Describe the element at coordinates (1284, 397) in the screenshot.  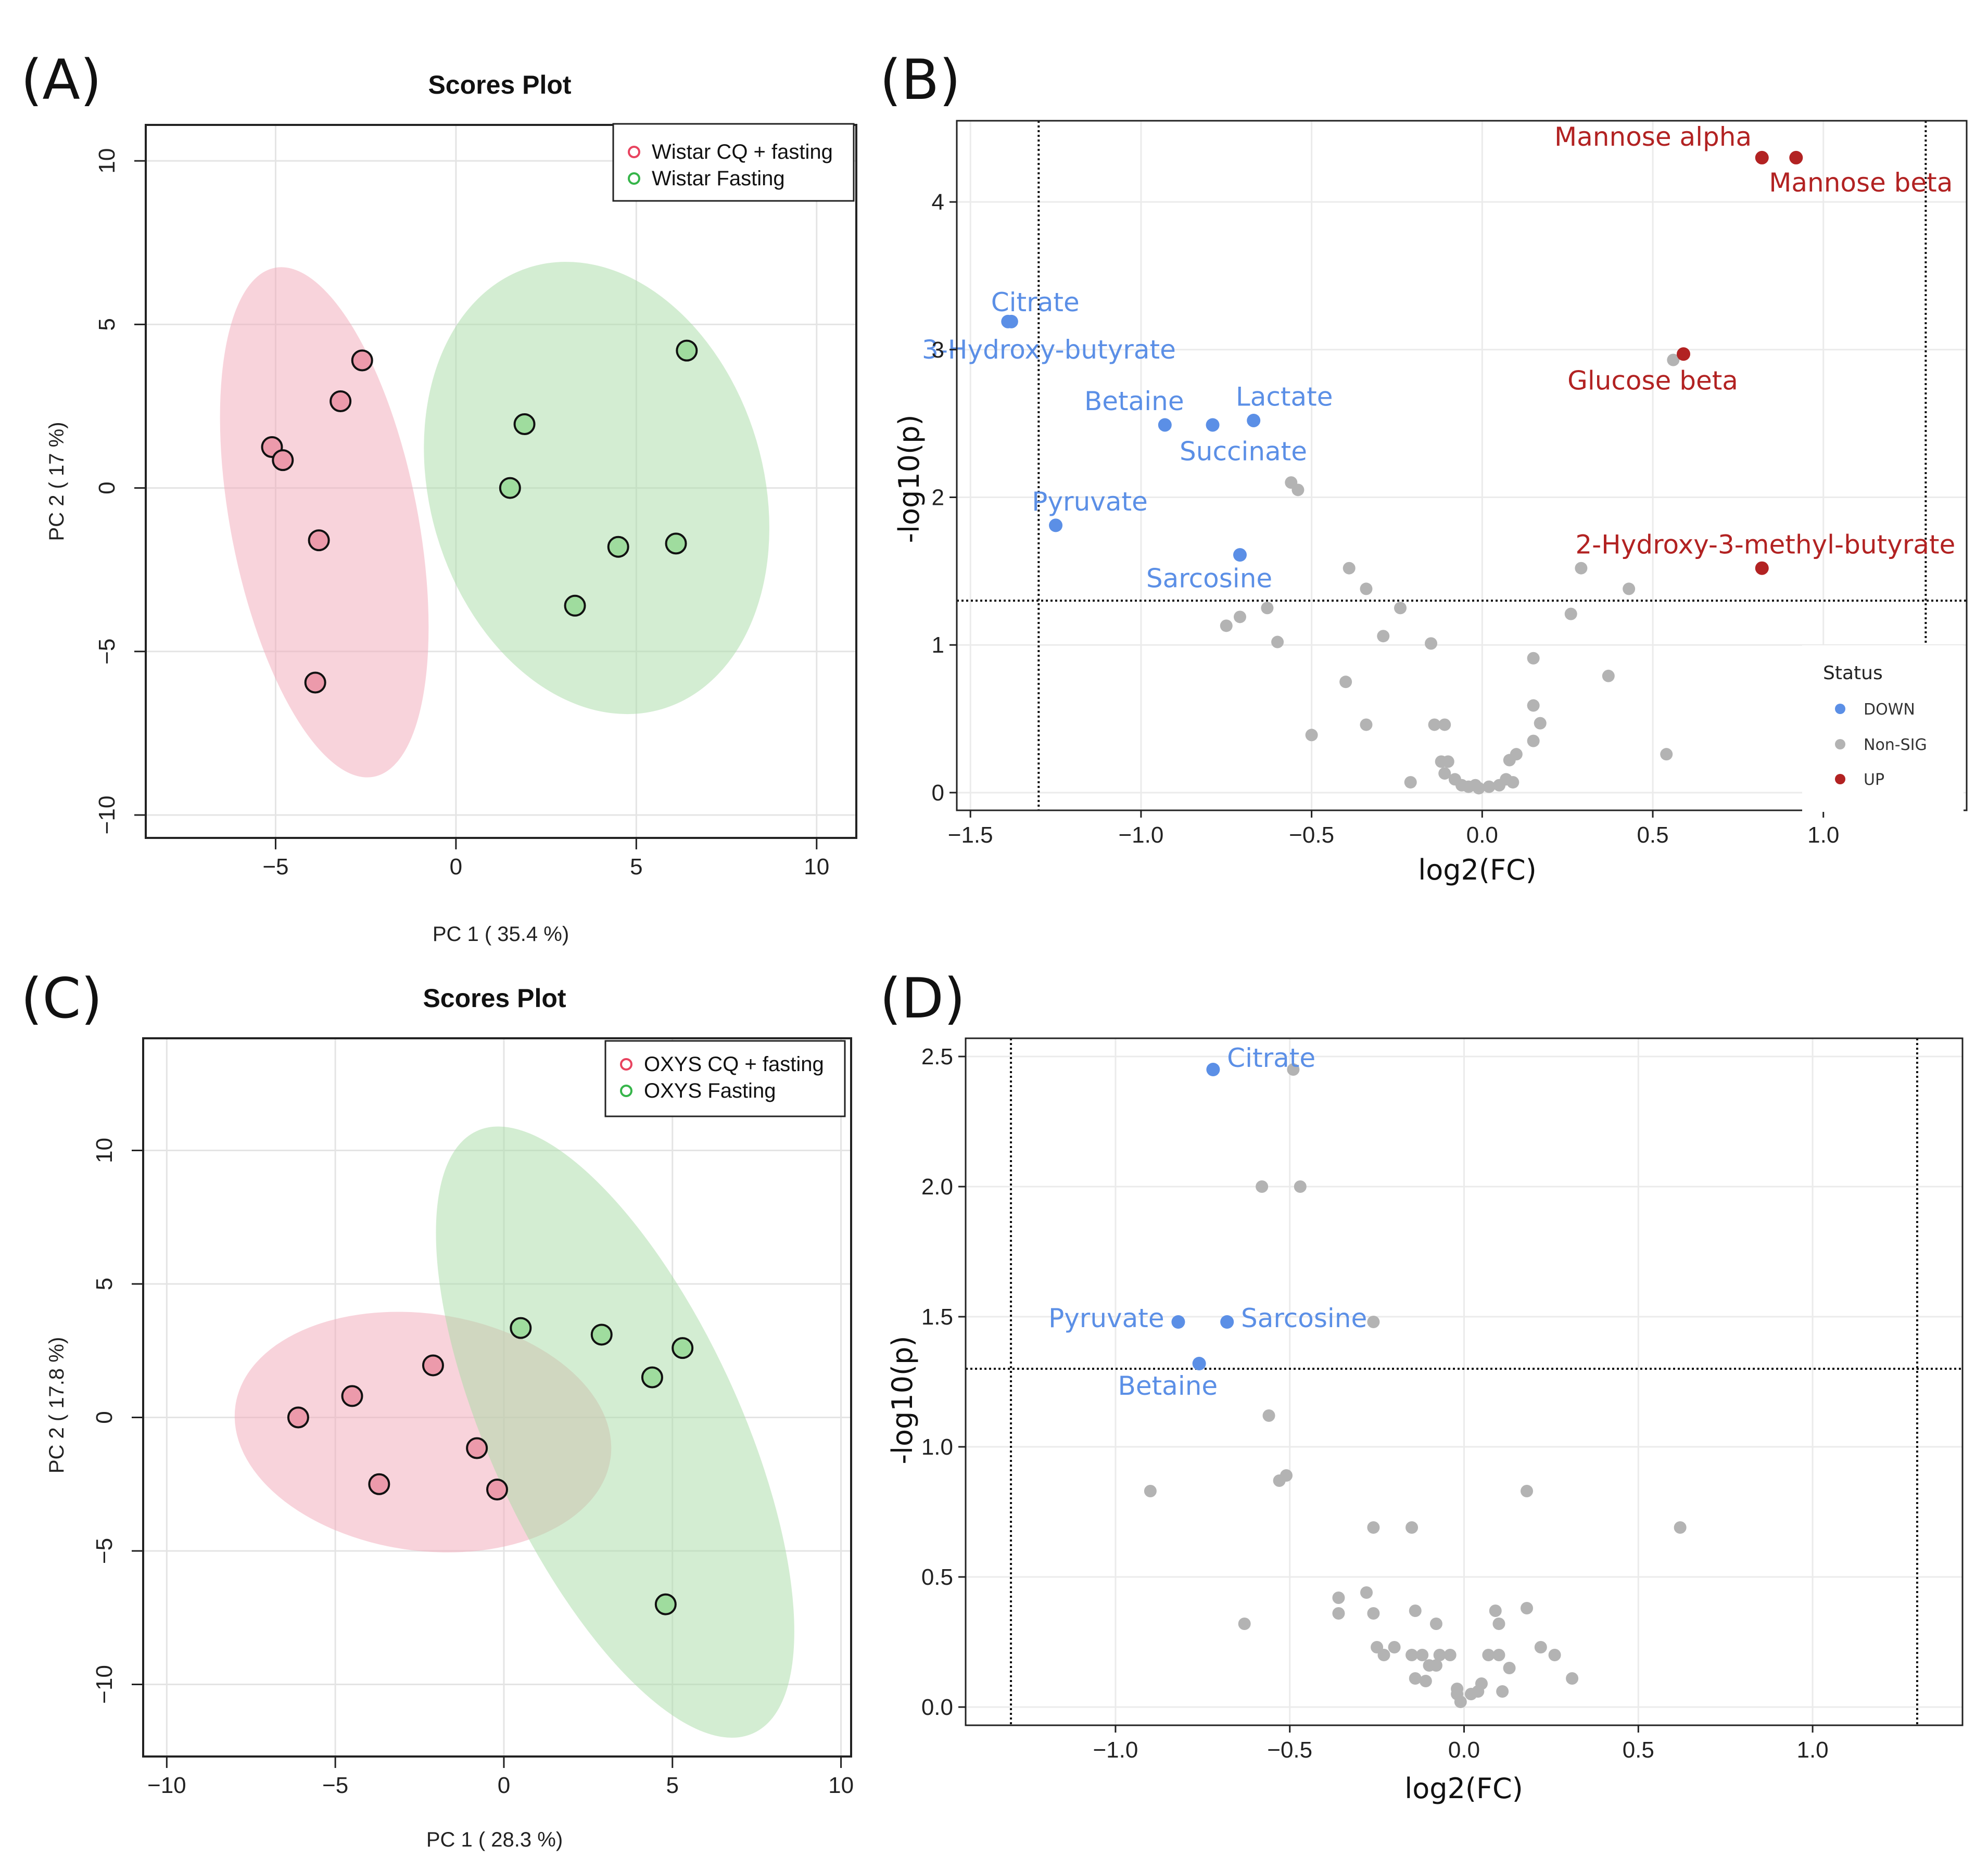
I see `point-label: Lactate` at that location.